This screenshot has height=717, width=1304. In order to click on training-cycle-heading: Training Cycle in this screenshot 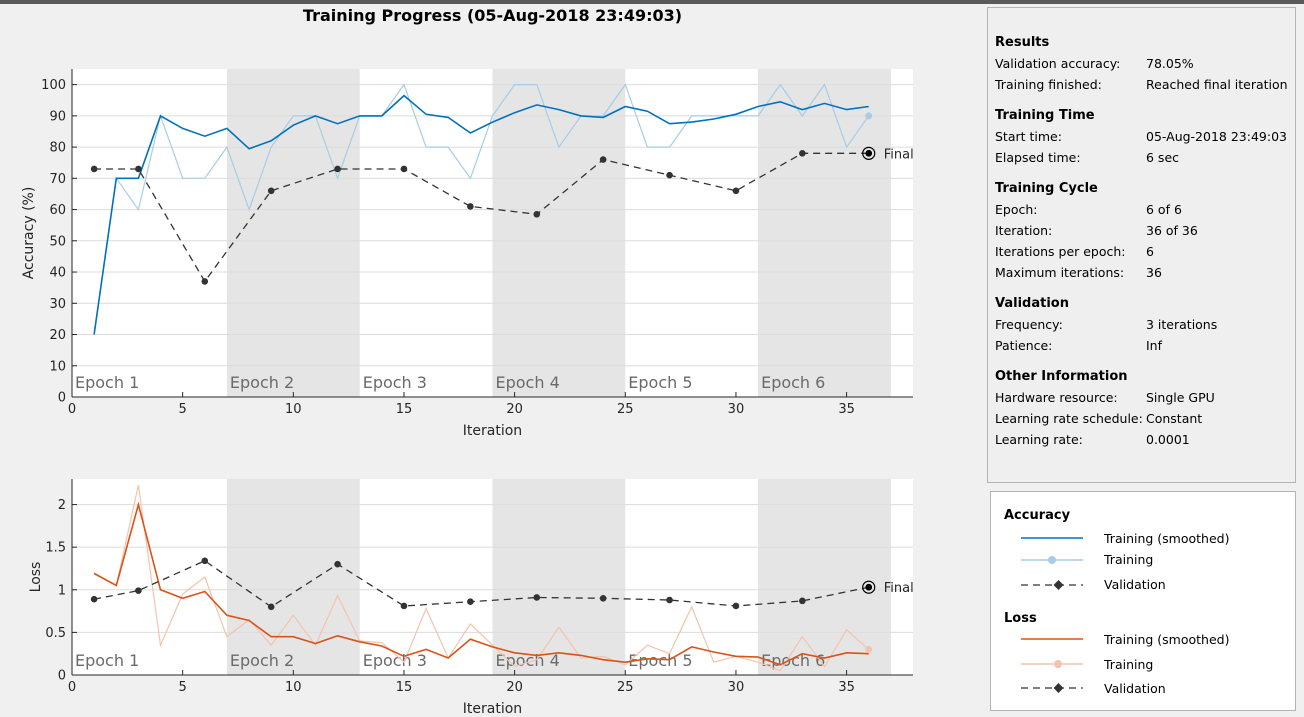, I will do `click(1046, 188)`.